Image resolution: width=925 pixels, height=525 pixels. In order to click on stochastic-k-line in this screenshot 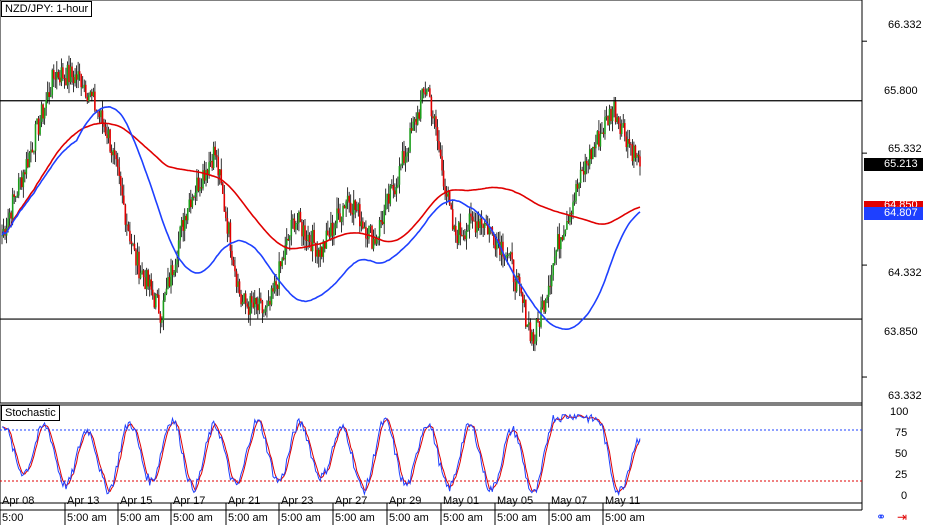, I will do `click(321, 455)`.